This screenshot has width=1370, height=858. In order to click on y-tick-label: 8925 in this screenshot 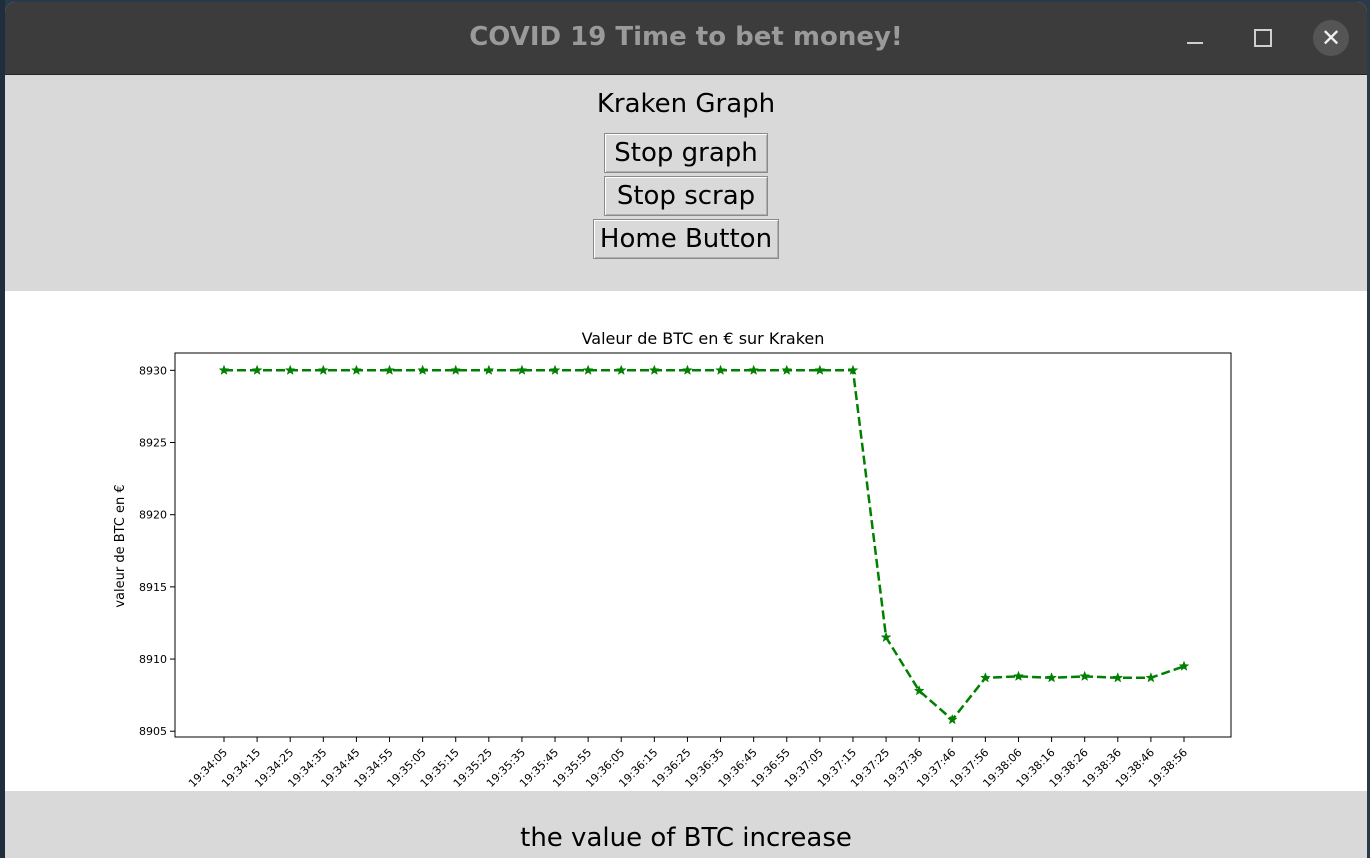, I will do `click(153, 443)`.